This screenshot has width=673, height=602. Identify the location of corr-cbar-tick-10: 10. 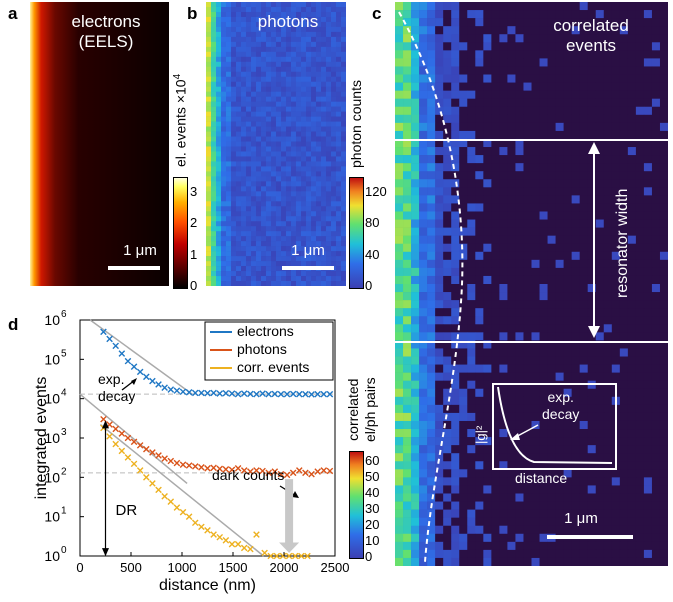
(372, 540).